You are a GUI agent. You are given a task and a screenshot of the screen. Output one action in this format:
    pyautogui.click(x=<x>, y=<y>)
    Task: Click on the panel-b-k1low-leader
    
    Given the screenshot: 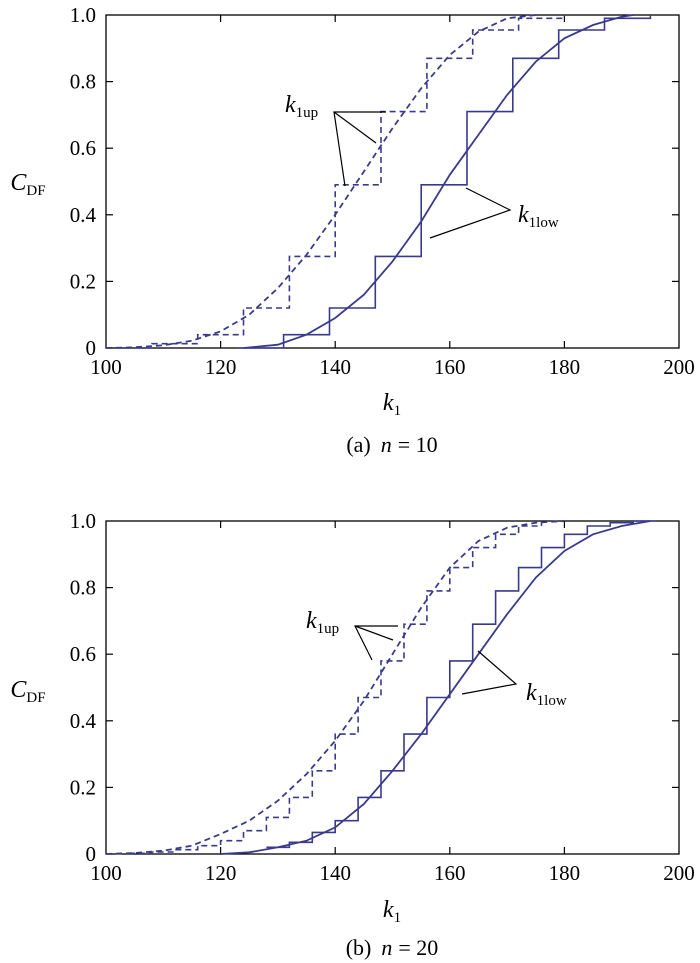 What is the action you would take?
    pyautogui.click(x=489, y=672)
    